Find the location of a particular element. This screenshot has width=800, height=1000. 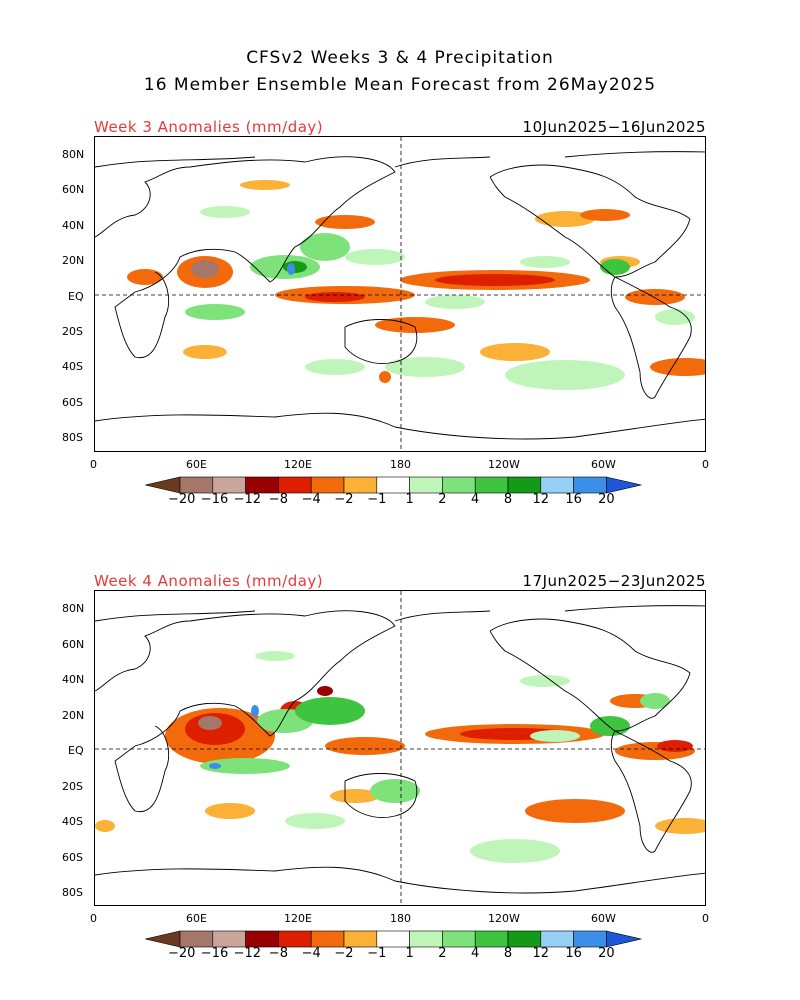

week4-colorbar is located at coordinates (393, 939).